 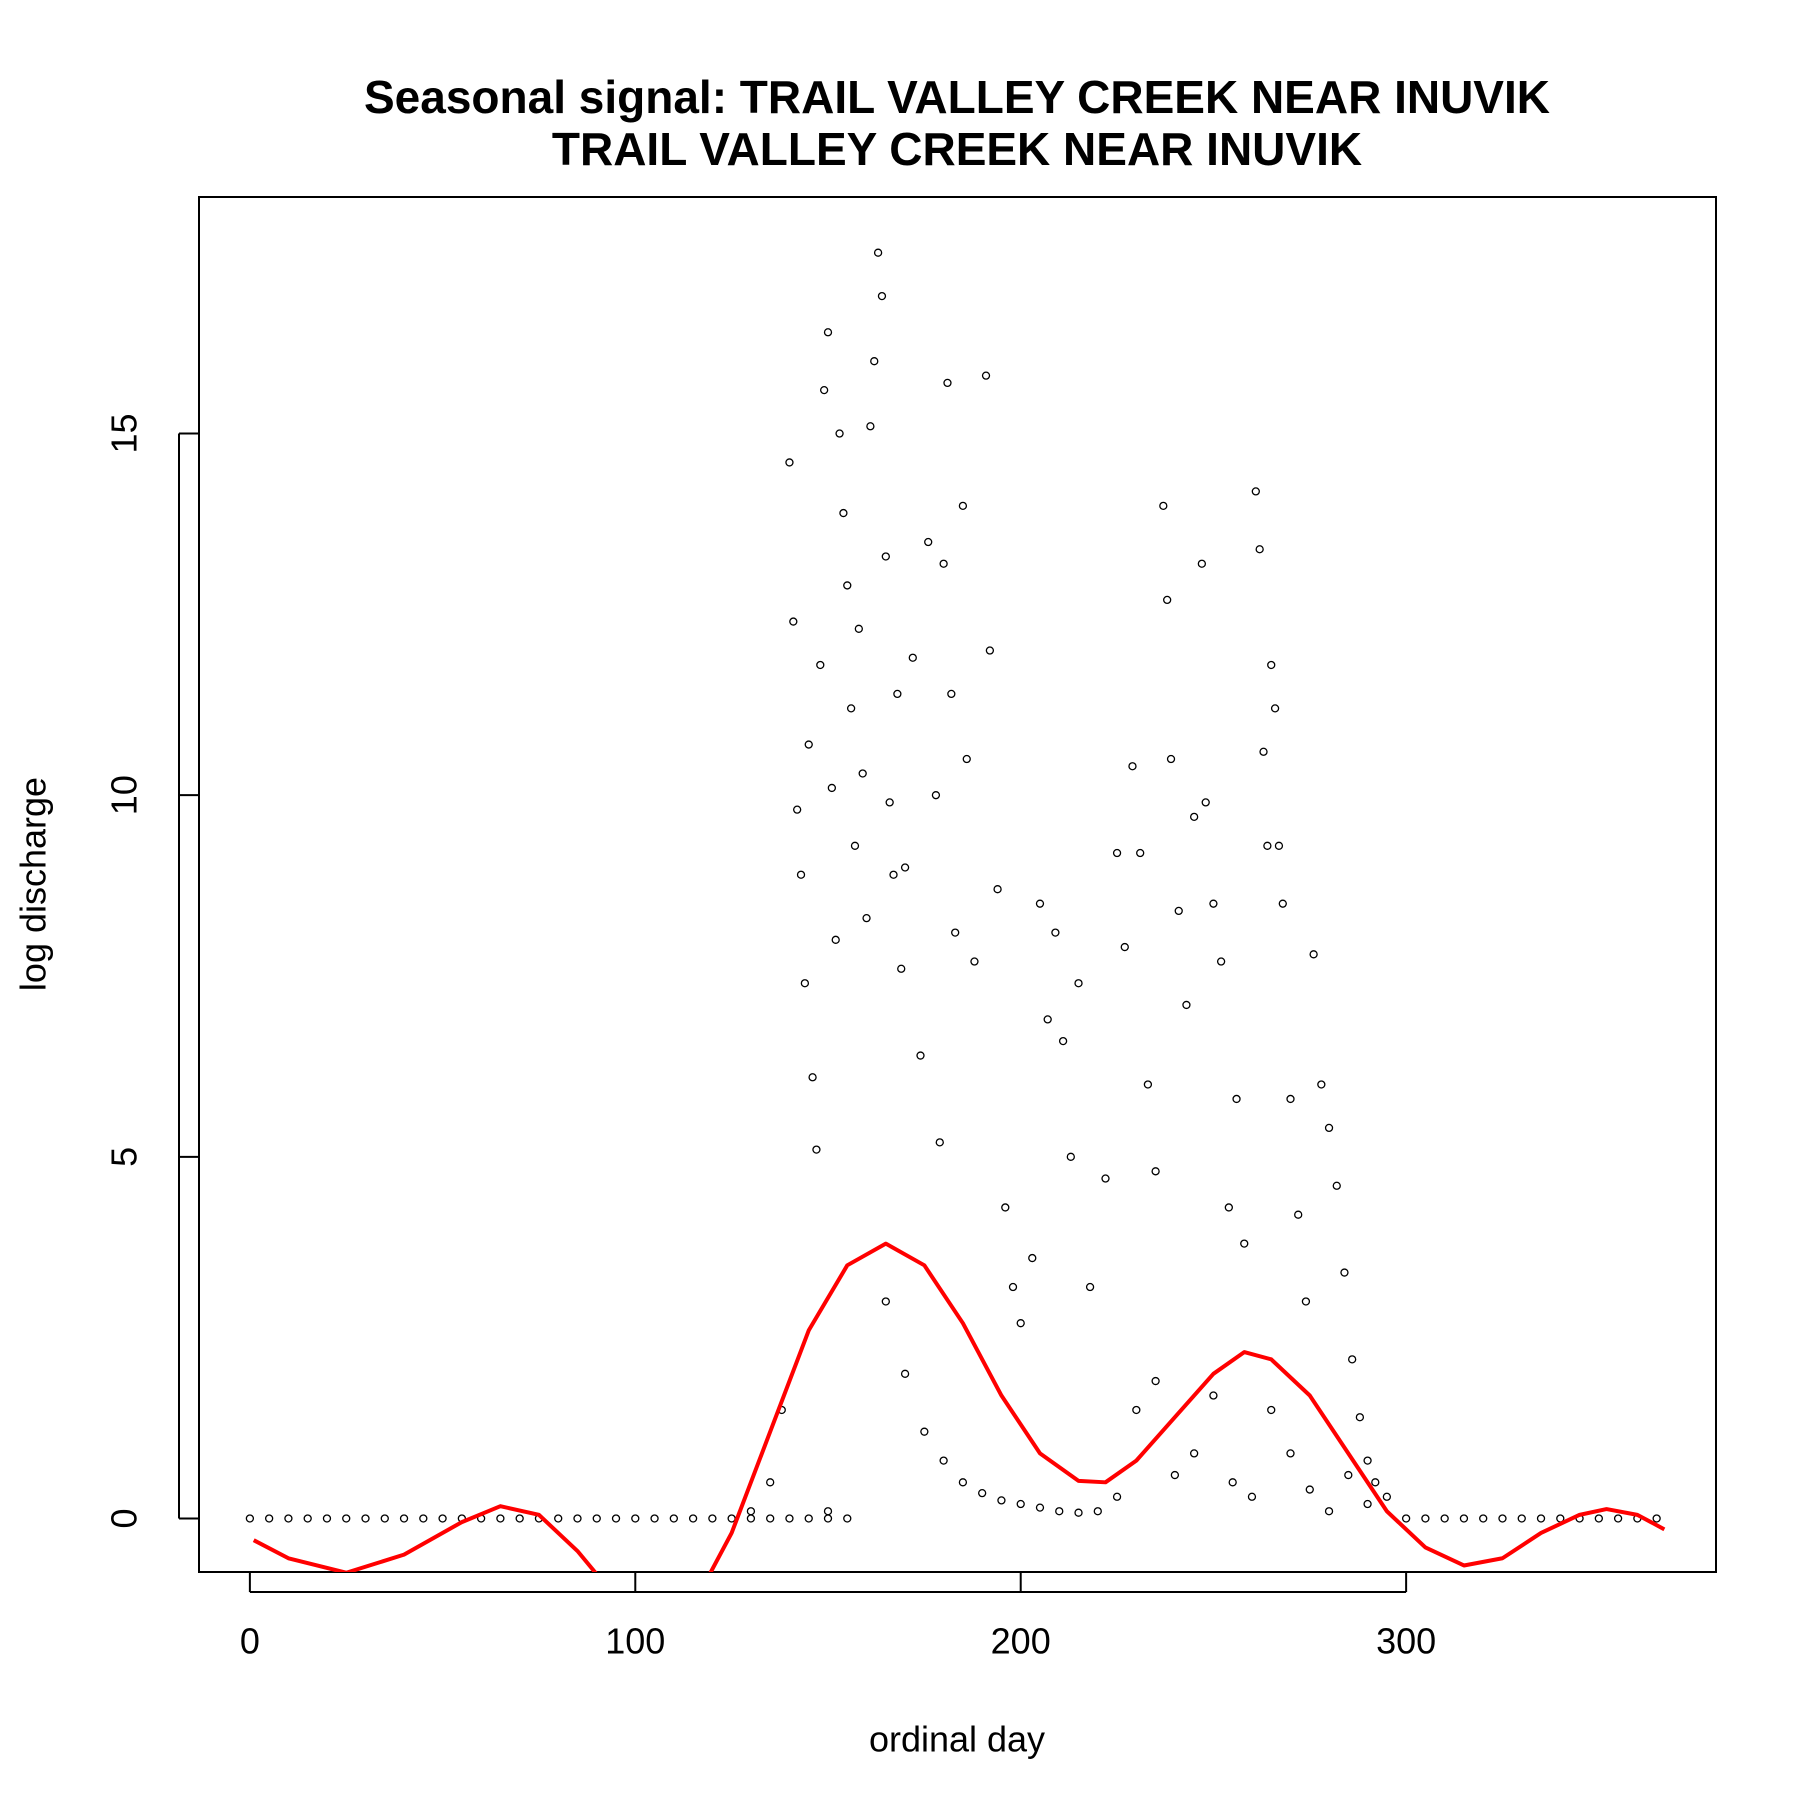 What do you see at coordinates (124, 1518) in the screenshot?
I see `y-tick-label: 0` at bounding box center [124, 1518].